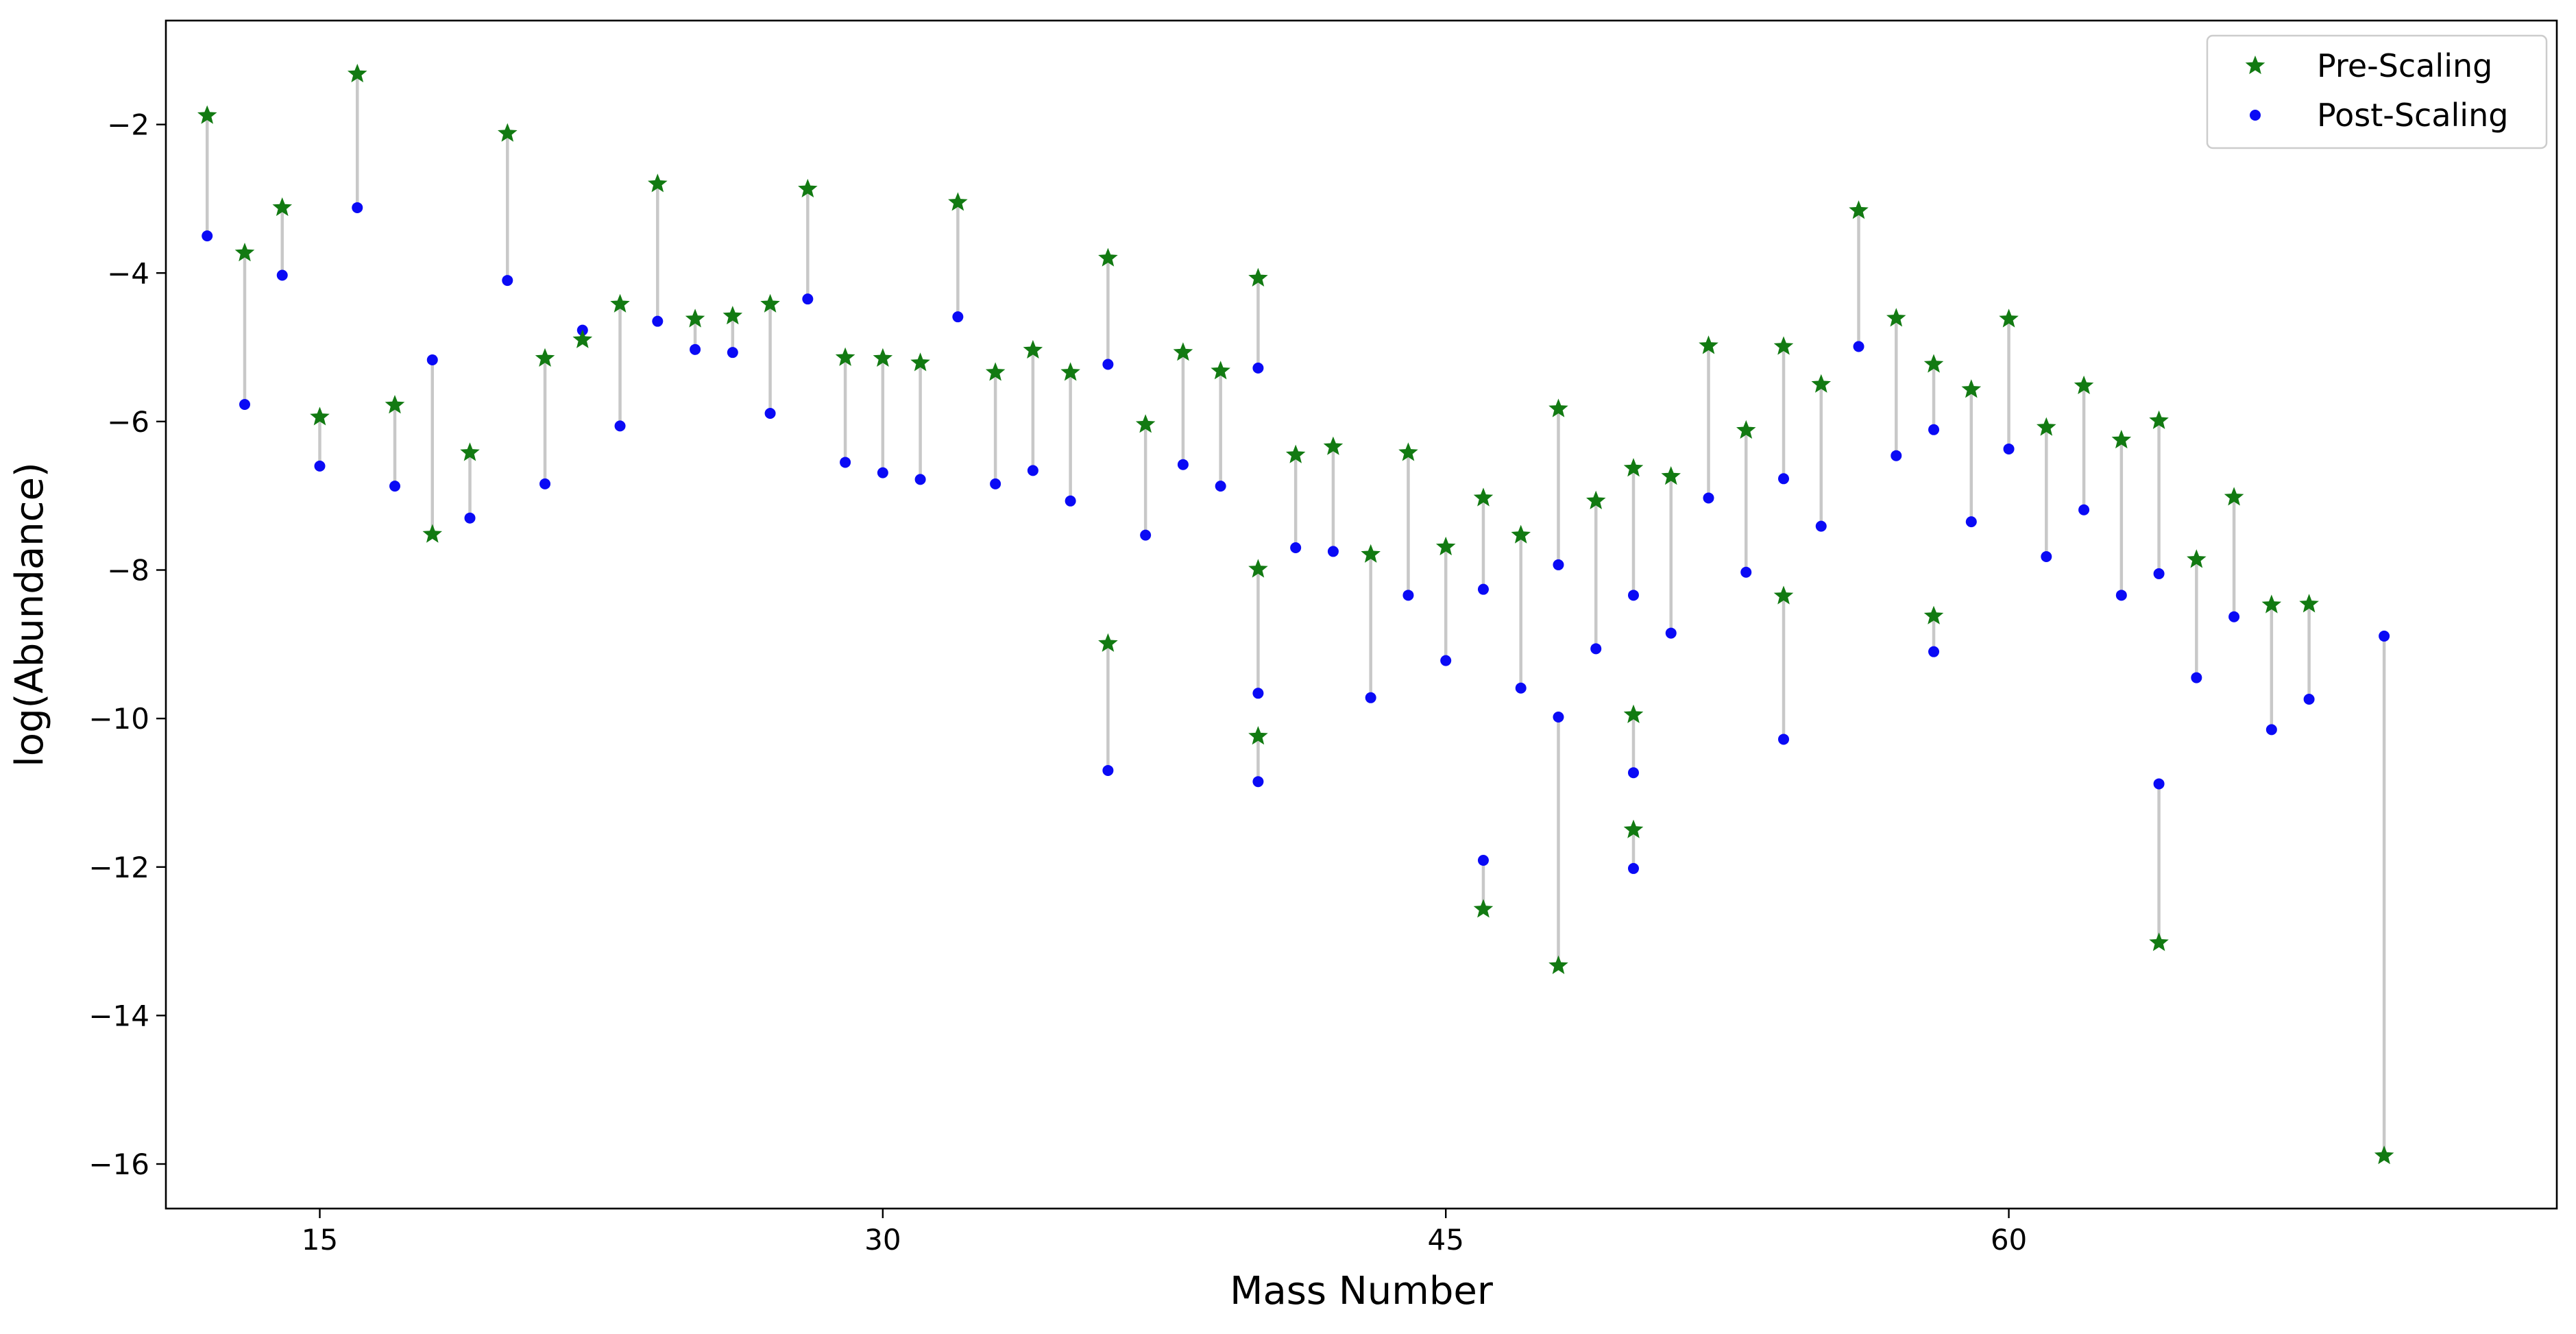  What do you see at coordinates (882, 1240) in the screenshot?
I see `x-tick-label: 30` at bounding box center [882, 1240].